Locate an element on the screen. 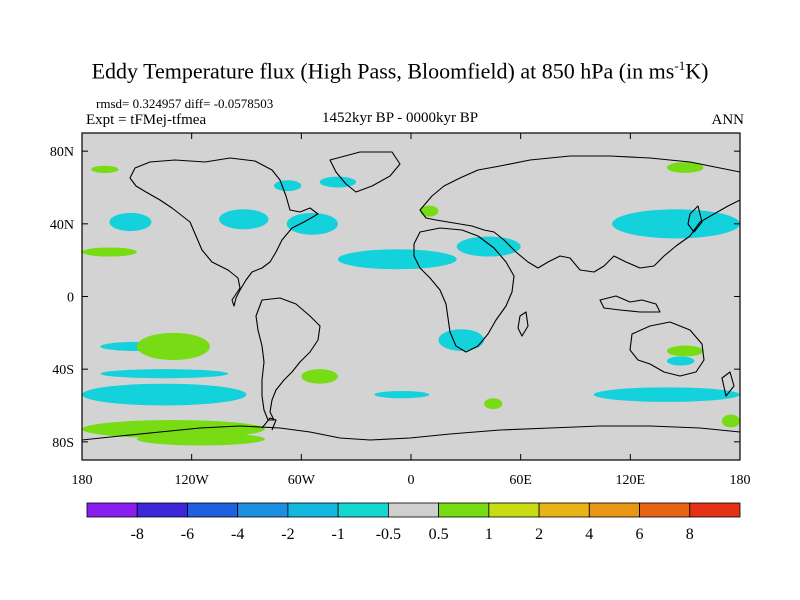  colorbar-label: -8 is located at coordinates (137, 534).